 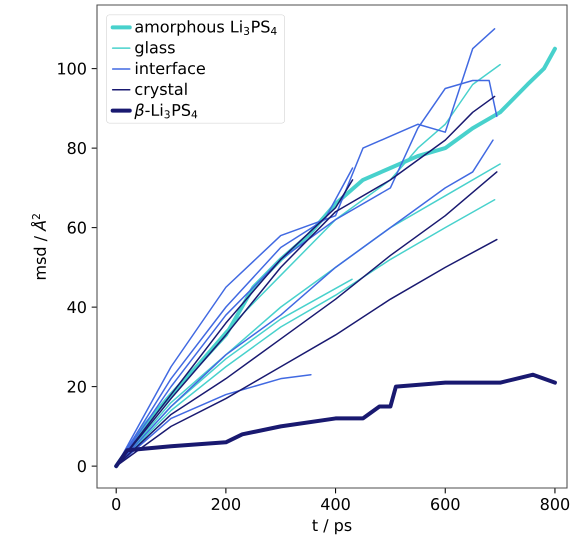 What do you see at coordinates (77, 228) in the screenshot?
I see `y-tick-label: 60` at bounding box center [77, 228].